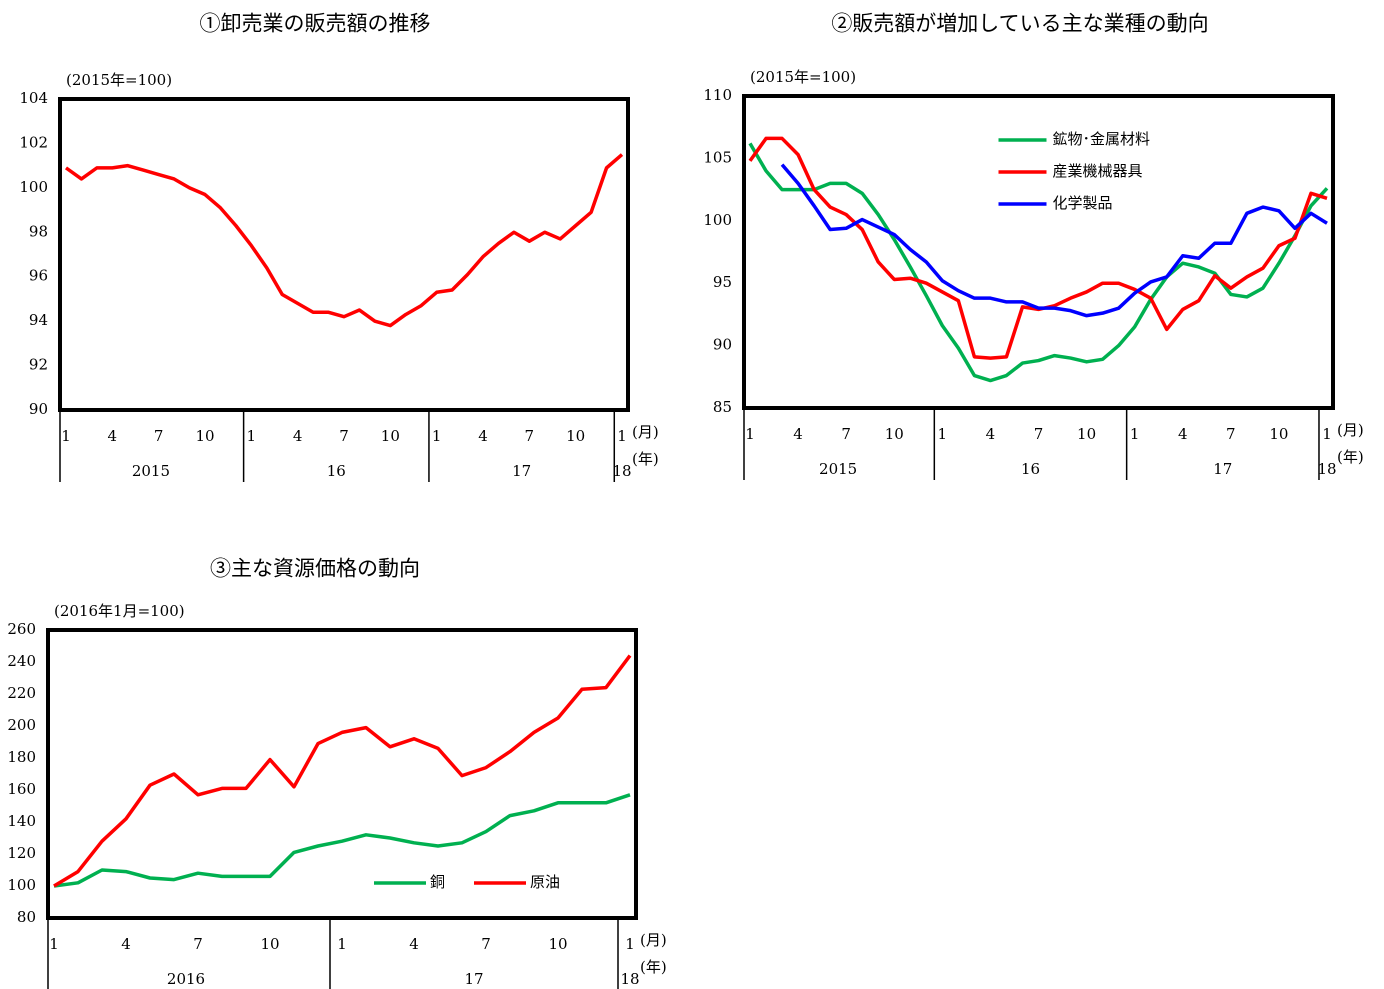 The image size is (1384, 989). Describe the element at coordinates (119, 611) in the screenshot. I see `y-axis-unit: (2016年1月=100)` at that location.